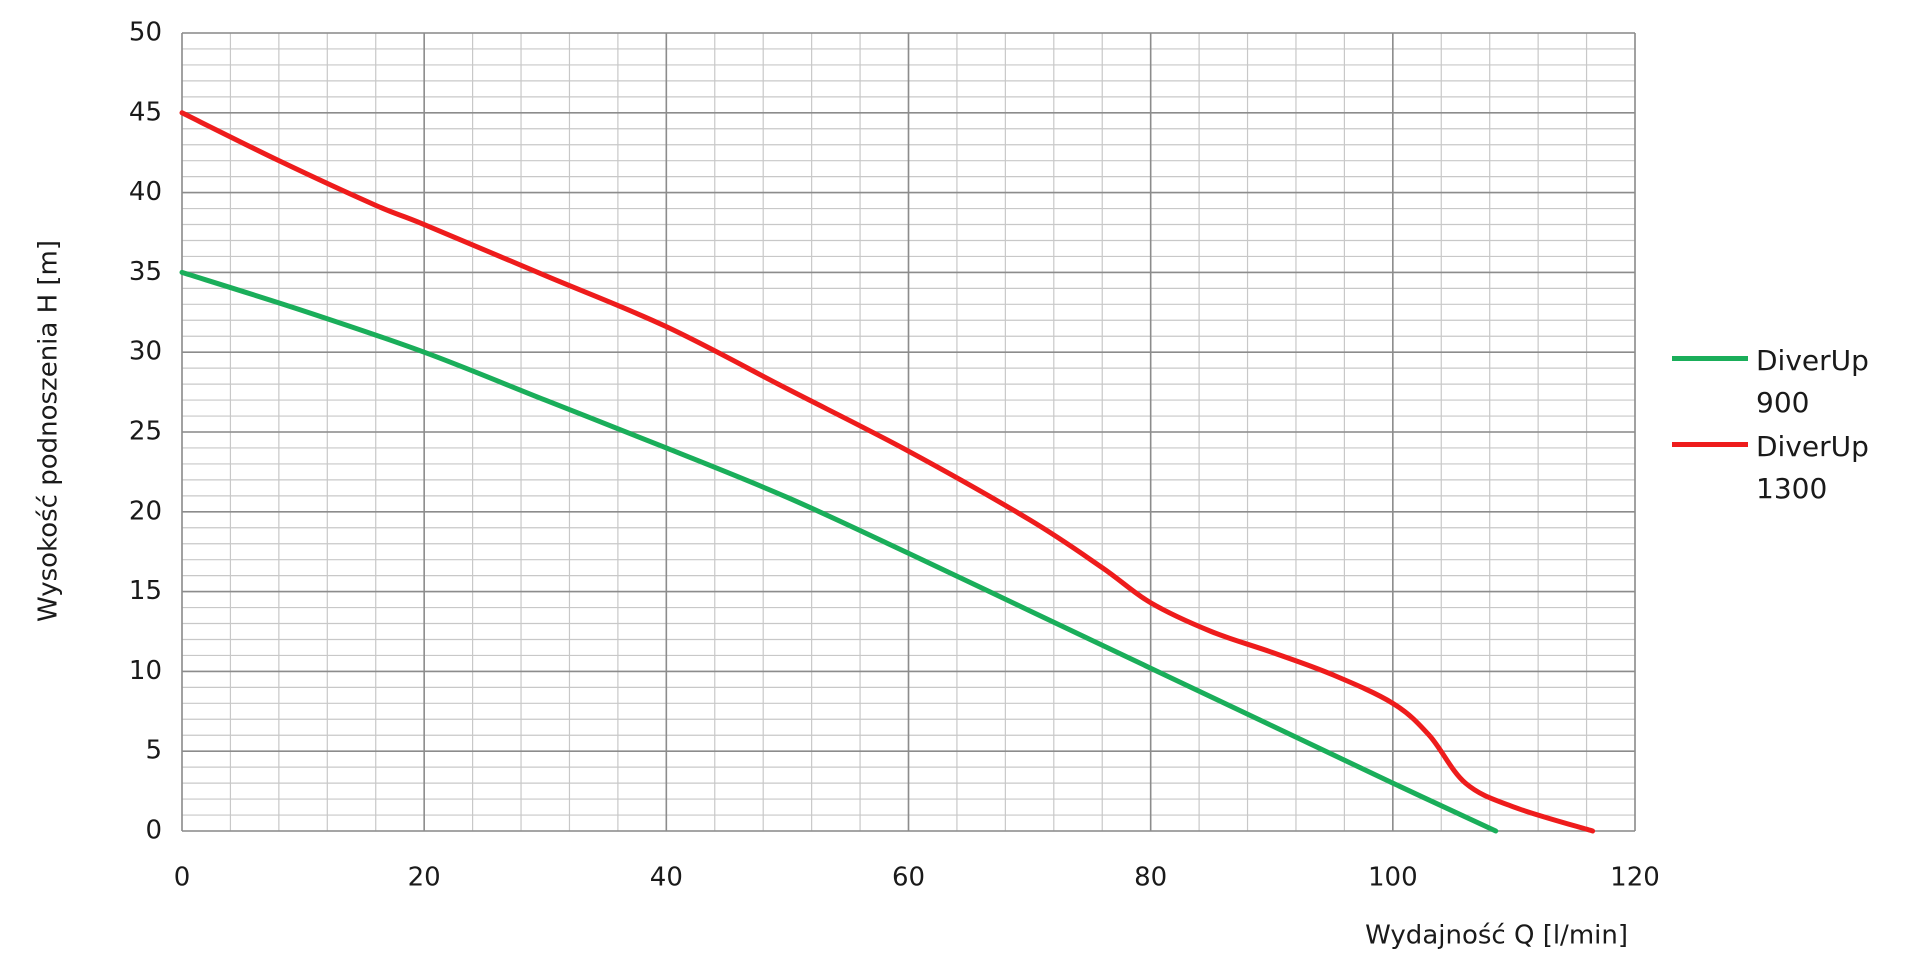  What do you see at coordinates (1635, 878) in the screenshot?
I see `x-tick-label: 120` at bounding box center [1635, 878].